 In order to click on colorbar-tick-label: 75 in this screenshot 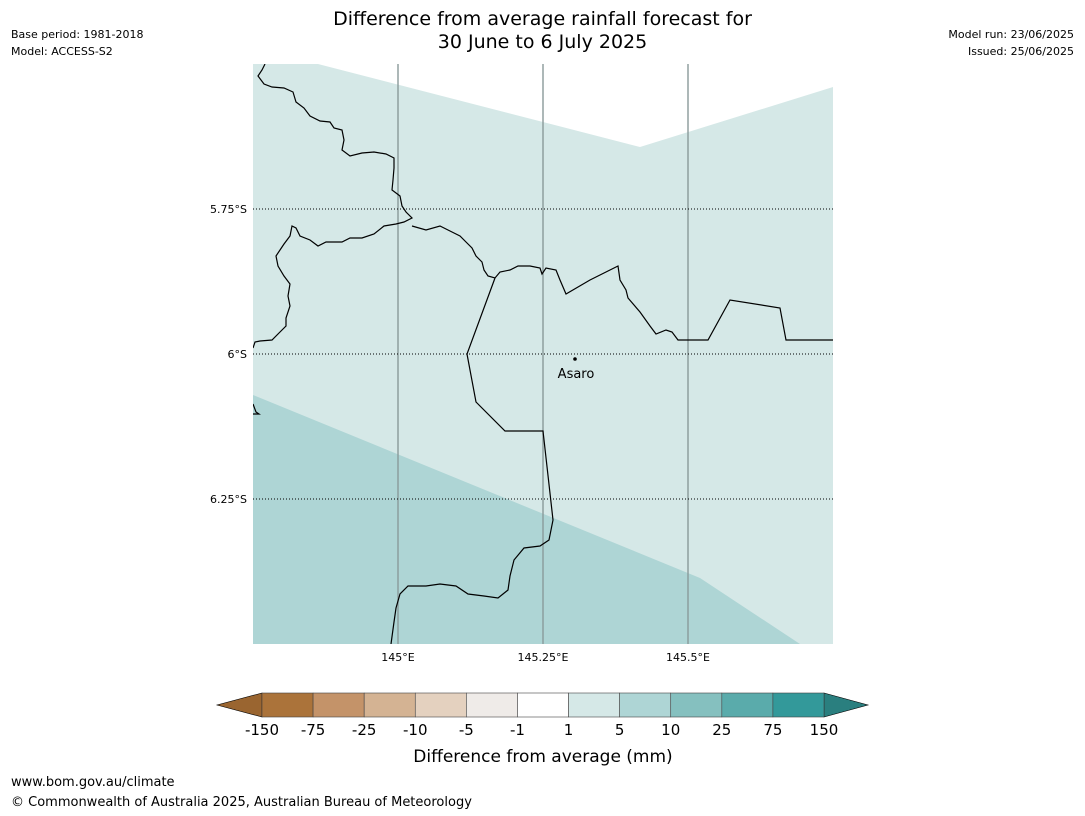, I will do `click(772, 730)`.